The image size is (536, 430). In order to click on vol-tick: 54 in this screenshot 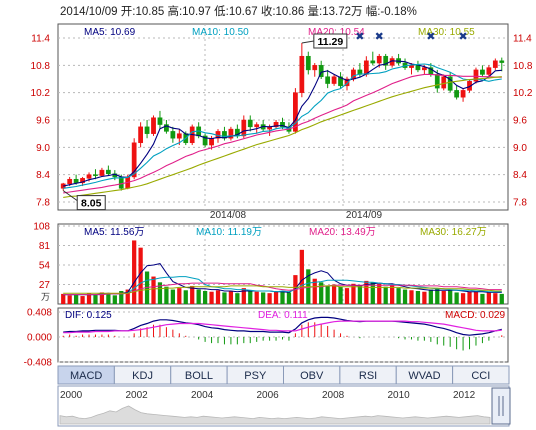, I will do `click(45, 266)`.